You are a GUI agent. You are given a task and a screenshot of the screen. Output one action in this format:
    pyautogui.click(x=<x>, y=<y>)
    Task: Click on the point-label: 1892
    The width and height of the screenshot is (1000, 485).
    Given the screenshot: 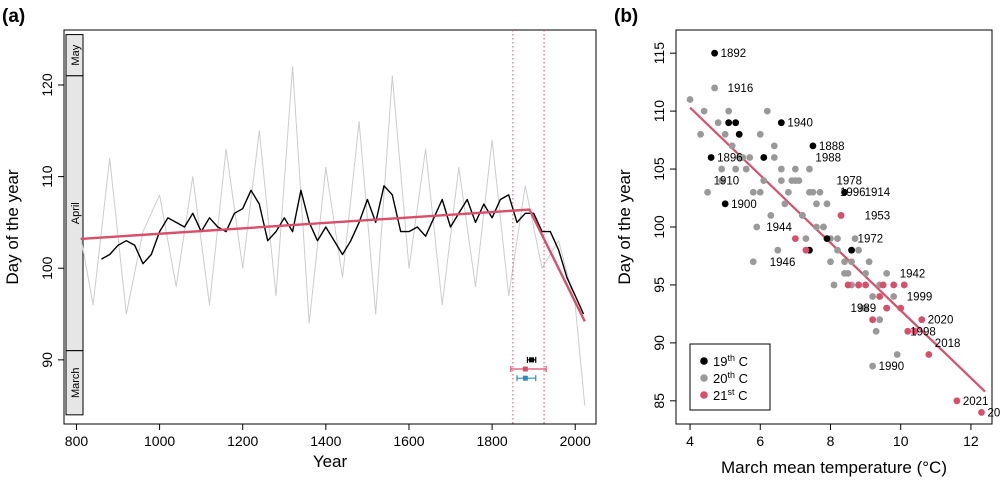 What is the action you would take?
    pyautogui.click(x=734, y=54)
    